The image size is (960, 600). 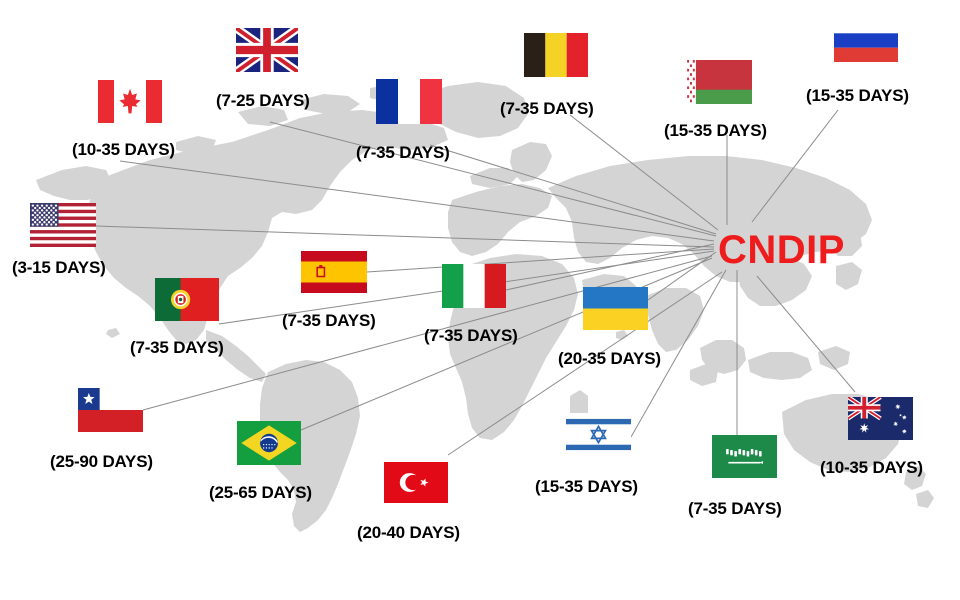 I want to click on connector-line-brazil, so click(x=506, y=344).